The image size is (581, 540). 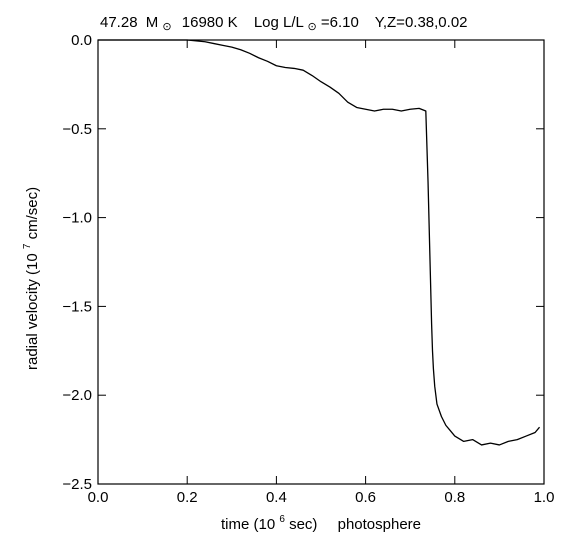 I want to click on x-axis-label-suffix: sec), so click(x=303, y=524).